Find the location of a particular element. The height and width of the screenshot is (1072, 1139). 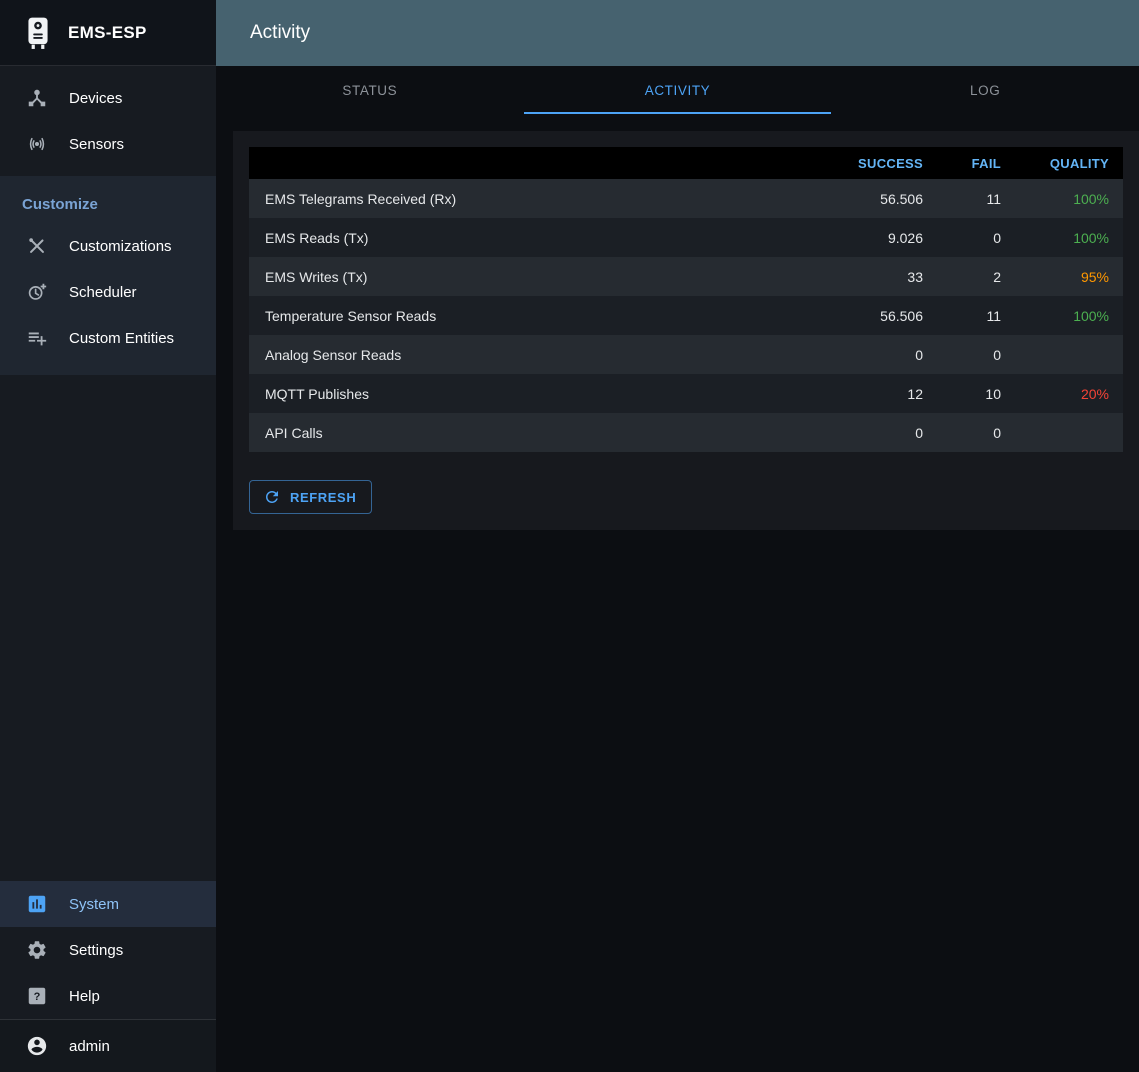

app-title: EMS-ESP is located at coordinates (107, 32).